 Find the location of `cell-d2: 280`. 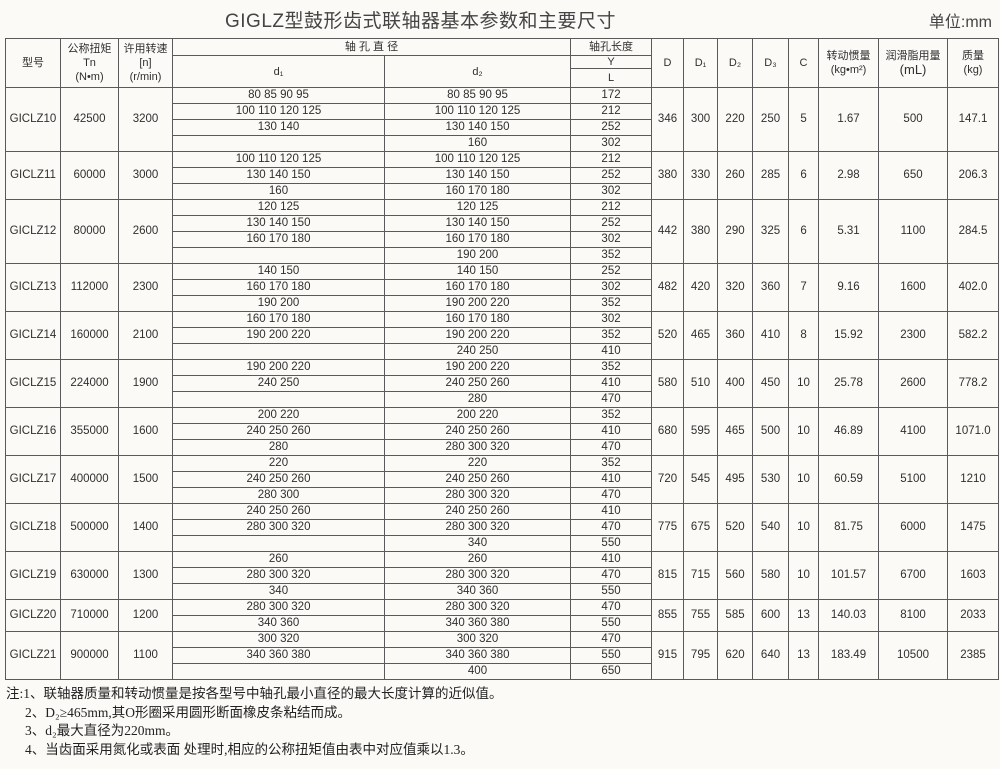

cell-d2: 280 is located at coordinates (477, 399).